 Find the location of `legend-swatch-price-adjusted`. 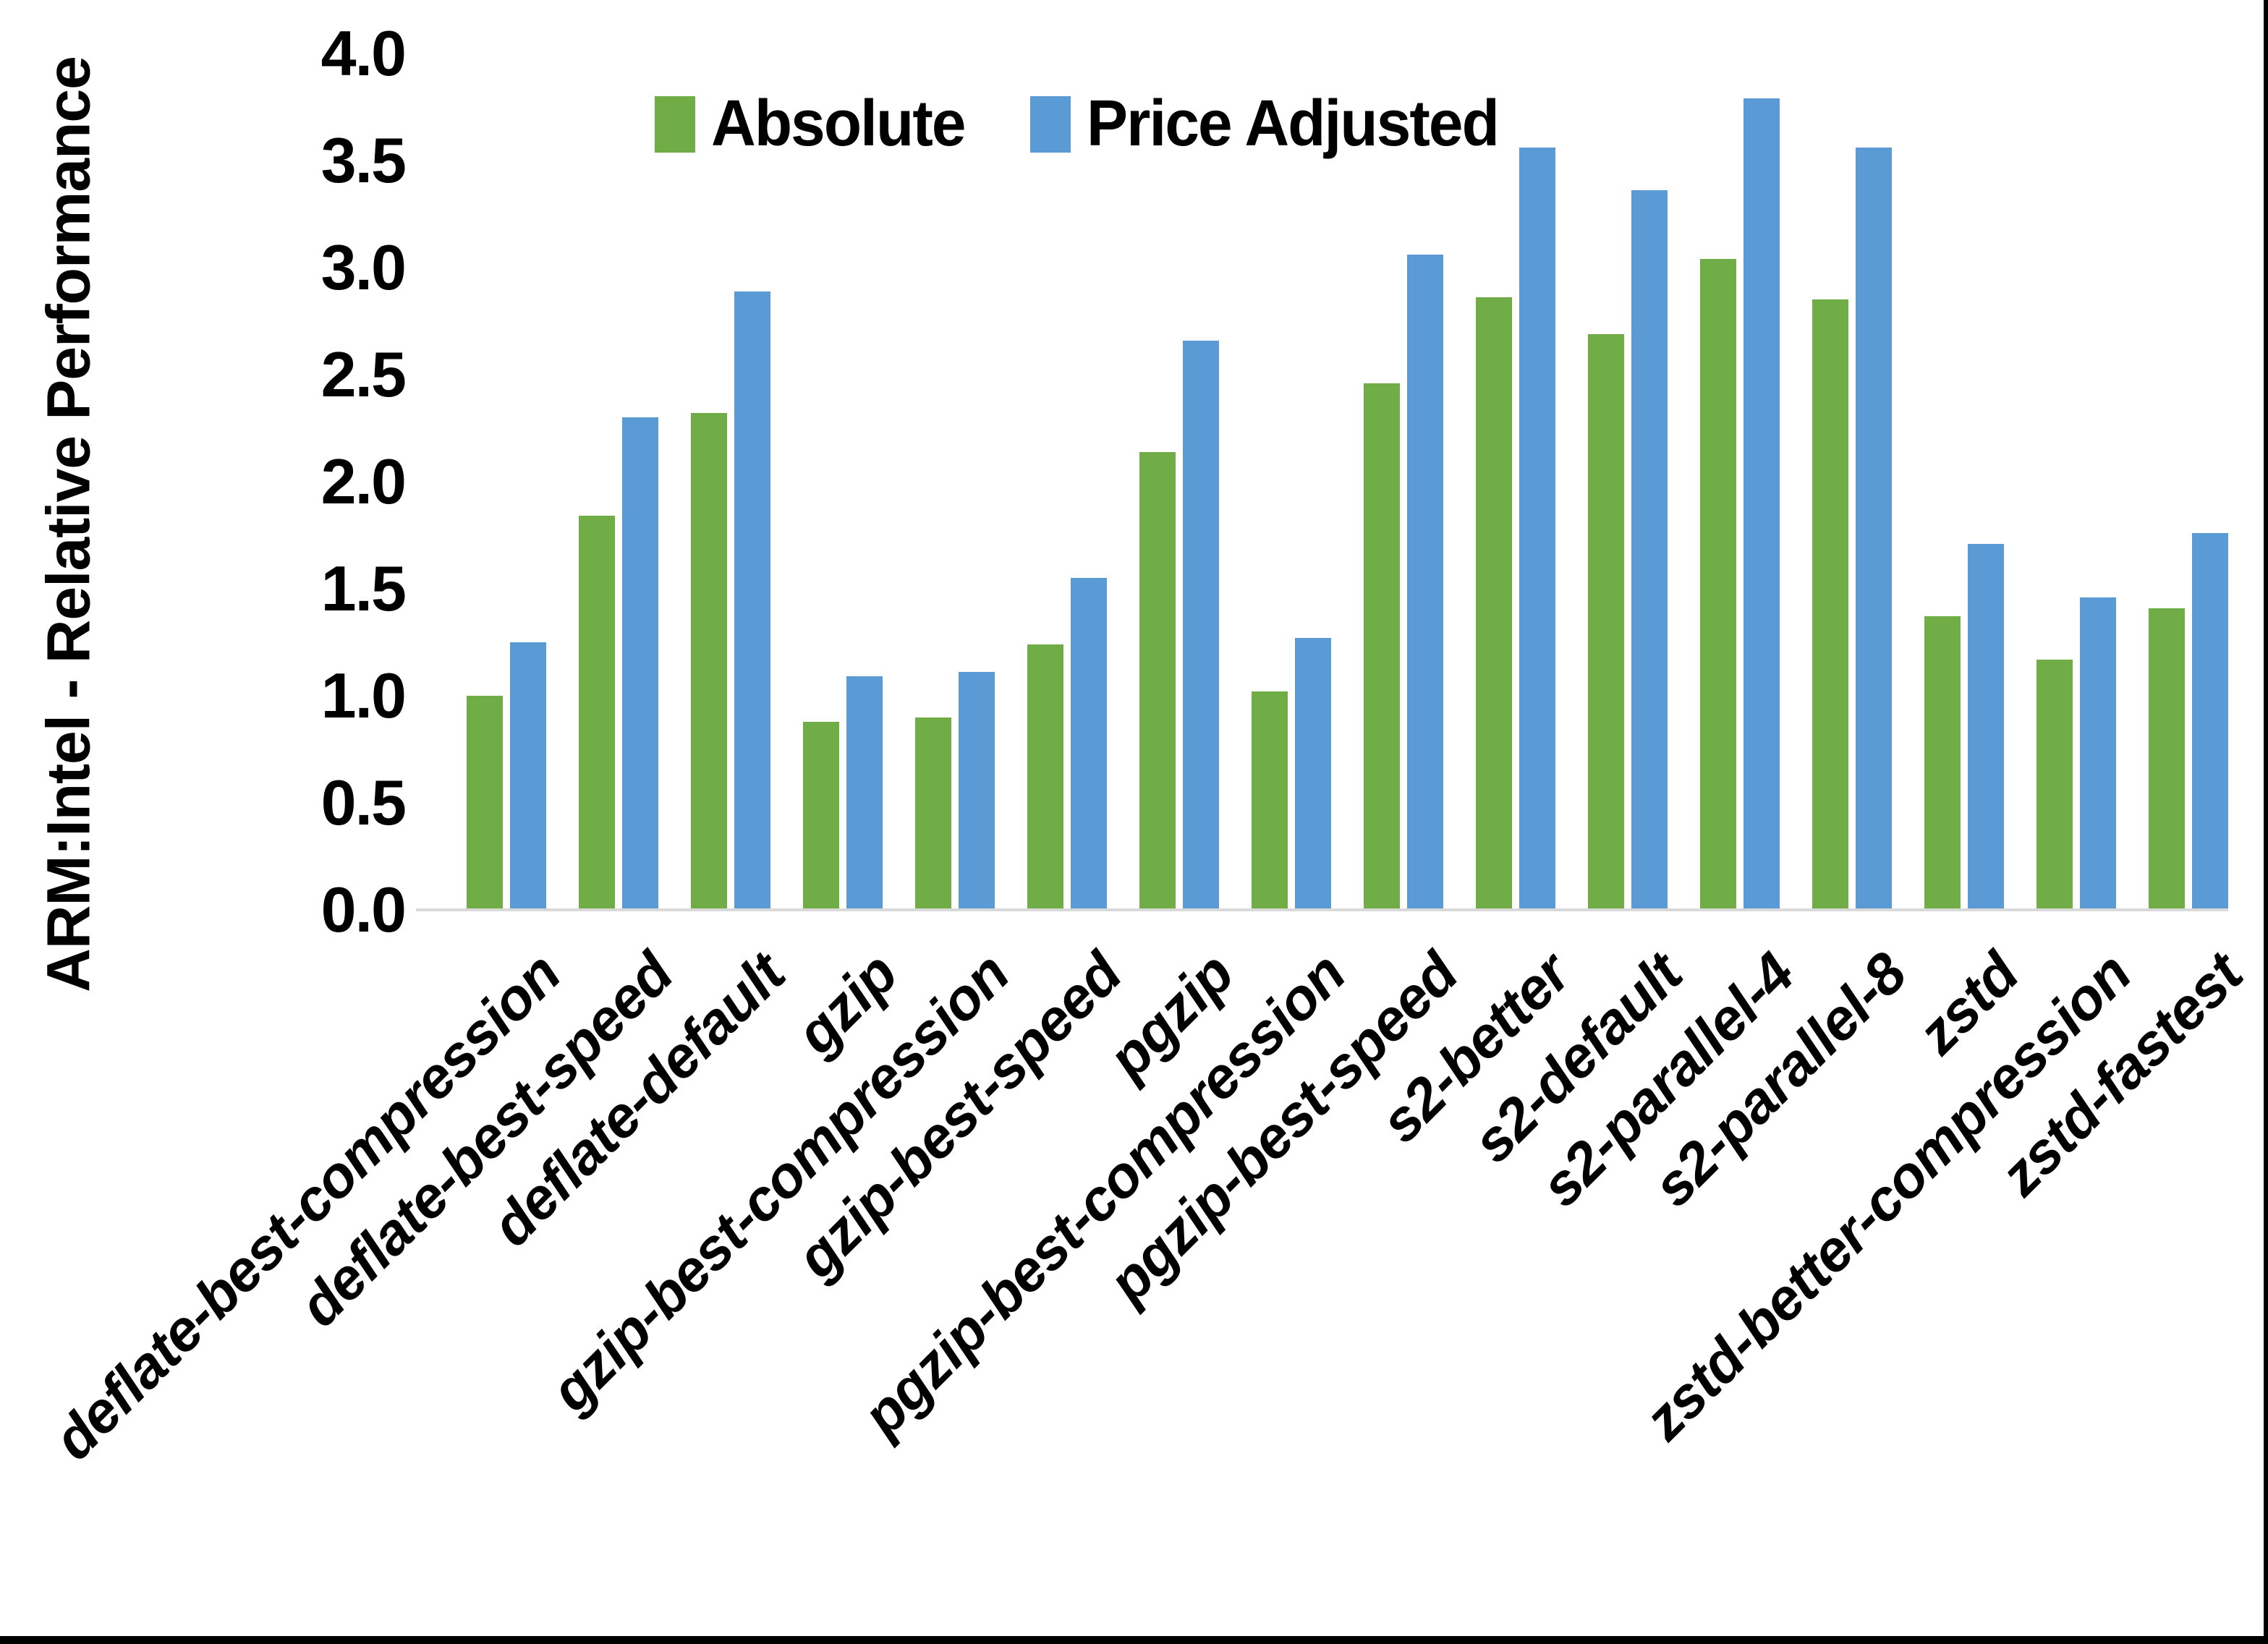

legend-swatch-price-adjusted is located at coordinates (1050, 124).